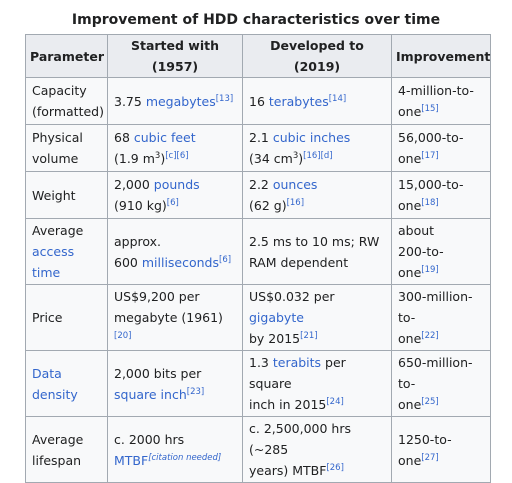  I want to click on wiki-link: megabytes, so click(180, 101).